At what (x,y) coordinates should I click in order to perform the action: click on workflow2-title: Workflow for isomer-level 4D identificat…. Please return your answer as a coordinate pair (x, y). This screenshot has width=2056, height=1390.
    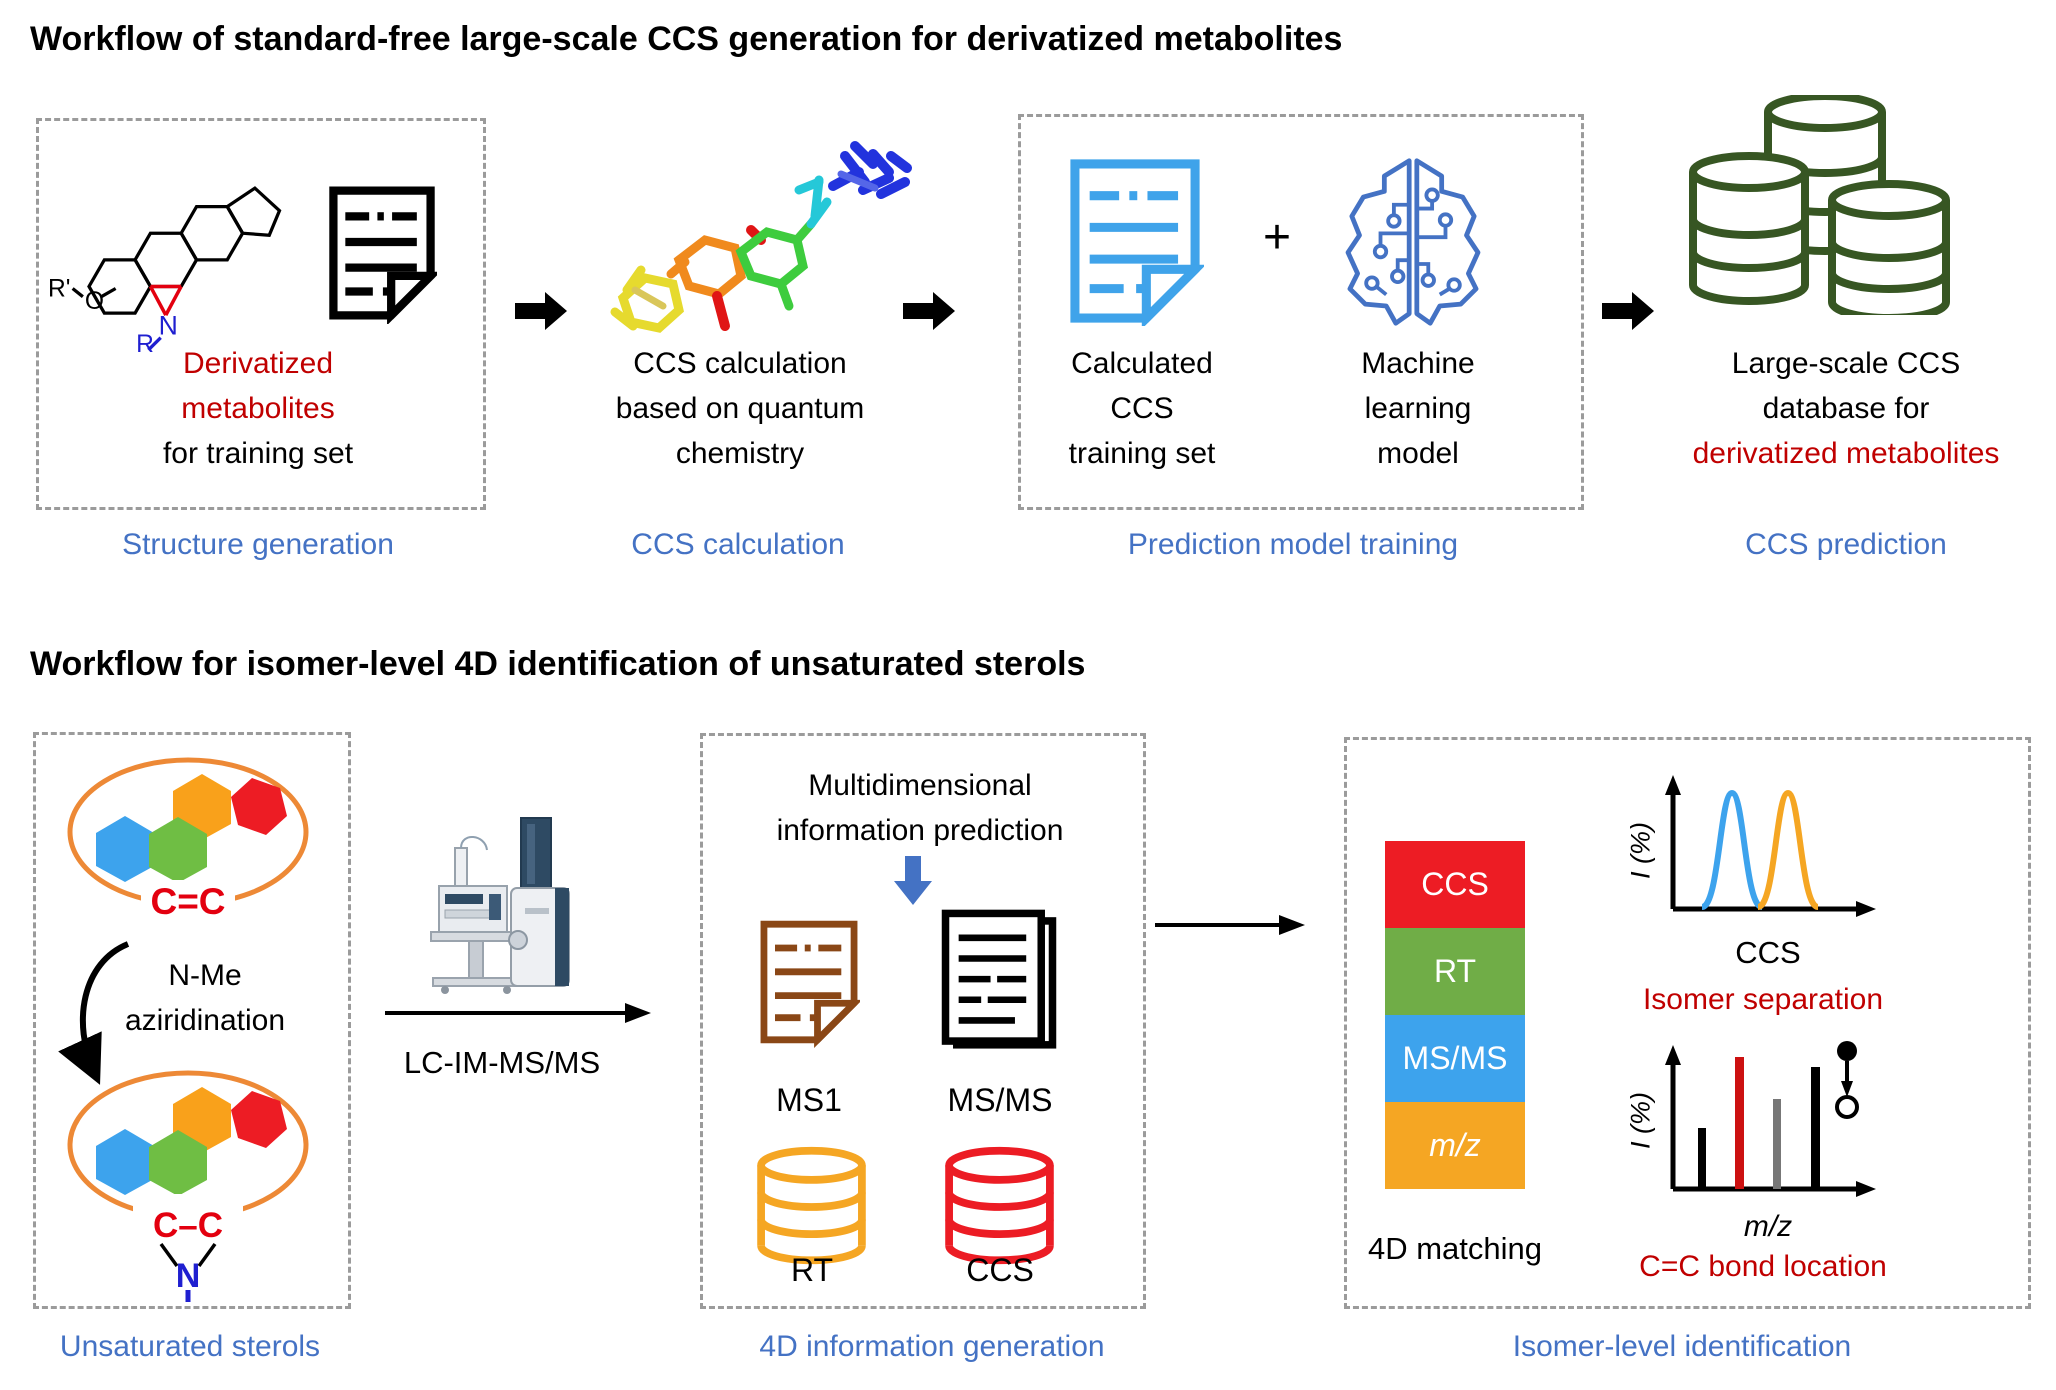
    Looking at the image, I should click on (558, 664).